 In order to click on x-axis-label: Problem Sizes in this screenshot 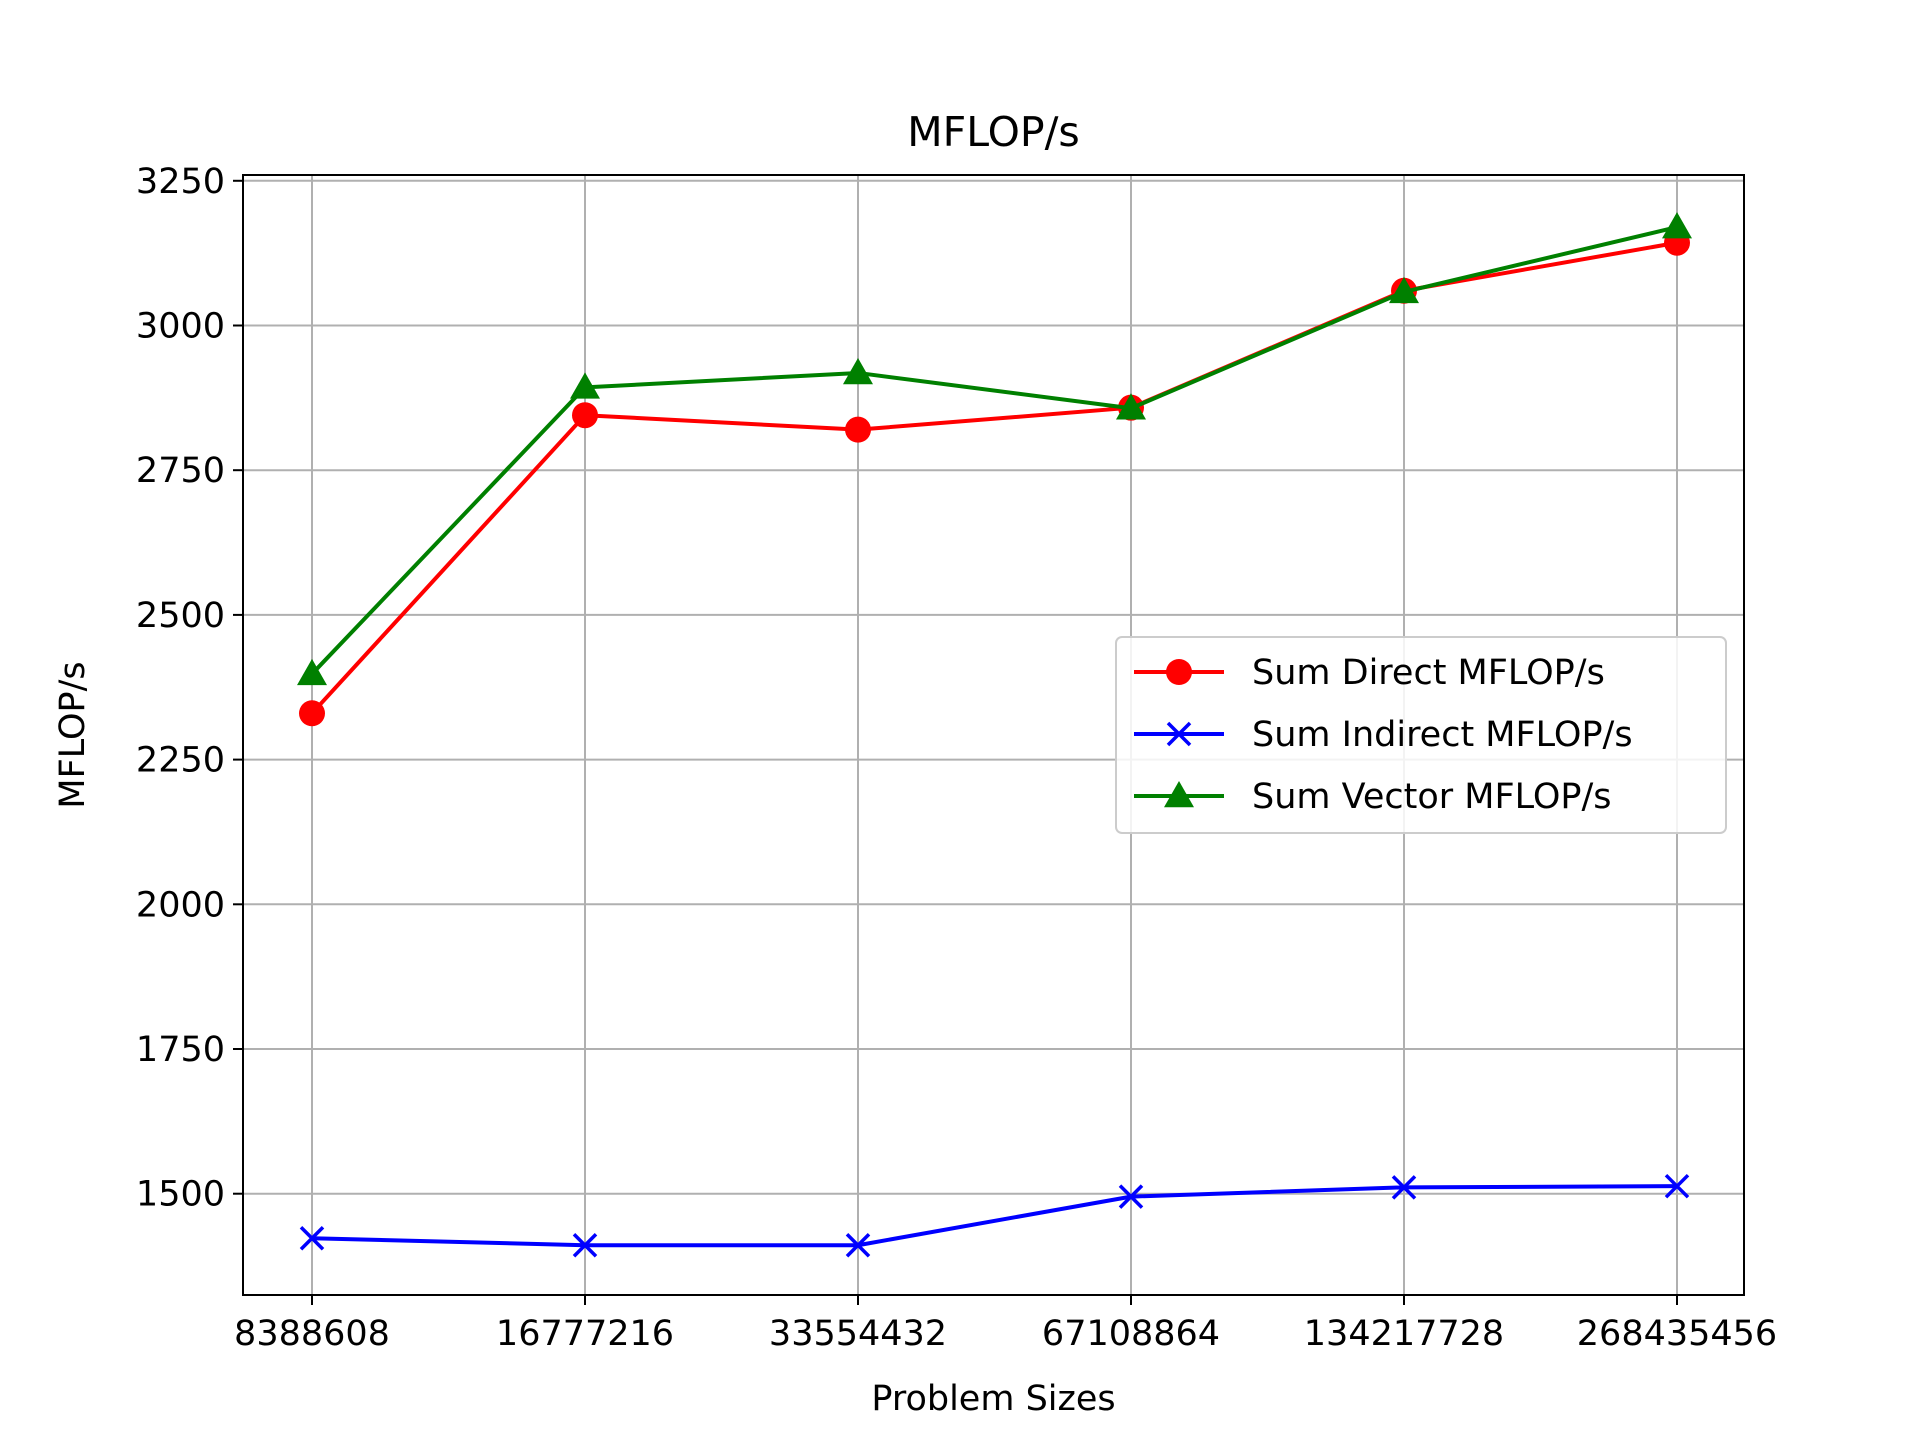, I will do `click(993, 1399)`.